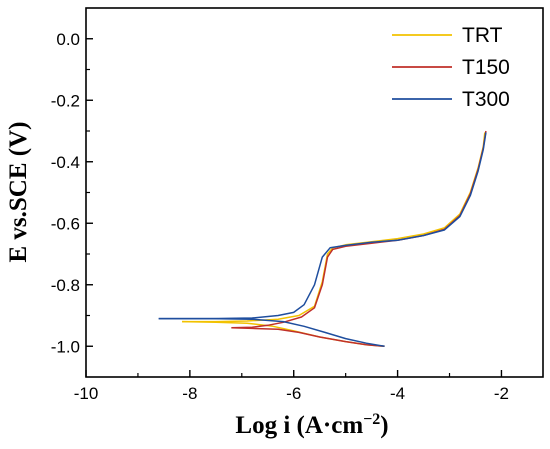 The image size is (550, 449). I want to click on x-tick-label: -4, so click(397, 393).